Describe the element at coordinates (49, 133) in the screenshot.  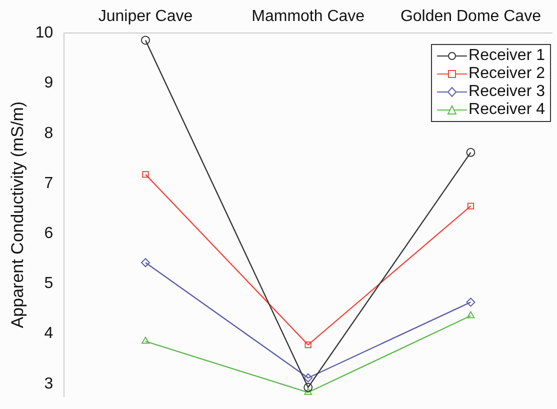
I see `y-tick-label: 8` at that location.